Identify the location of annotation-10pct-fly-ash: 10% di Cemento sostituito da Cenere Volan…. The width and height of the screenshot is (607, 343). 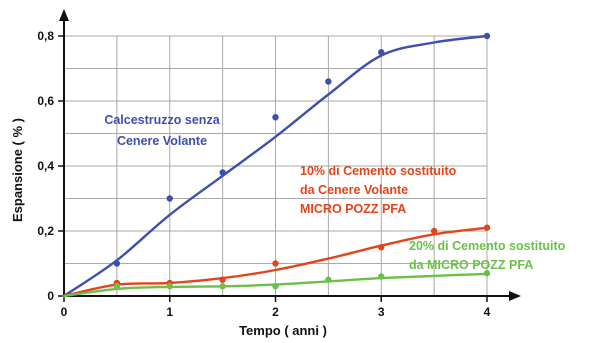
(378, 190).